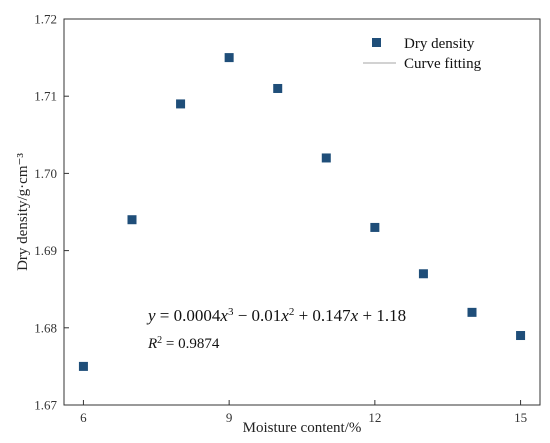 This screenshot has height=443, width=550. Describe the element at coordinates (376, 42) in the screenshot. I see `legend-marker-dry-density` at that location.